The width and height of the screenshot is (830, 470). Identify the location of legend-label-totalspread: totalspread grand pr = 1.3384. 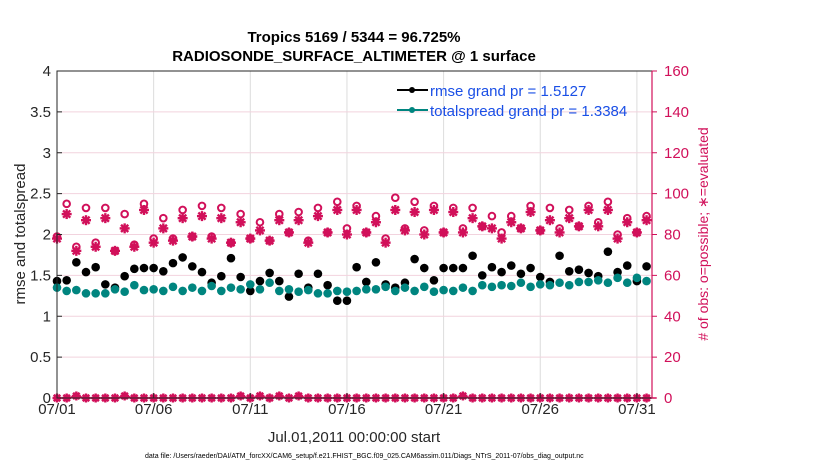
(528, 111).